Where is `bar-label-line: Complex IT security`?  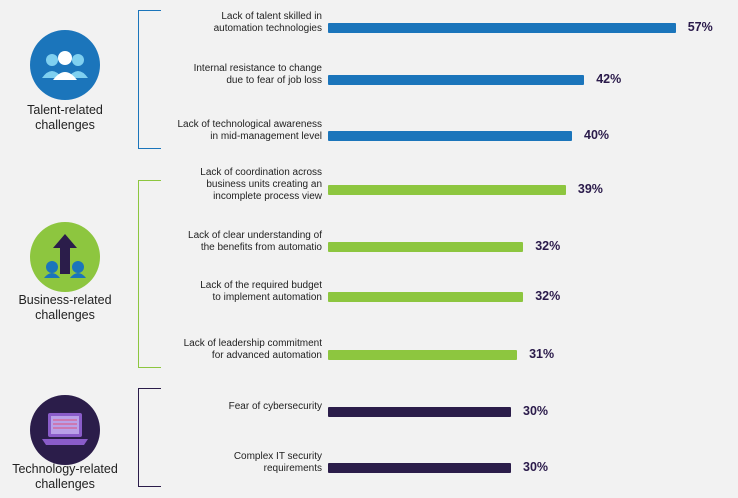 bar-label-line: Complex IT security is located at coordinates (277, 456).